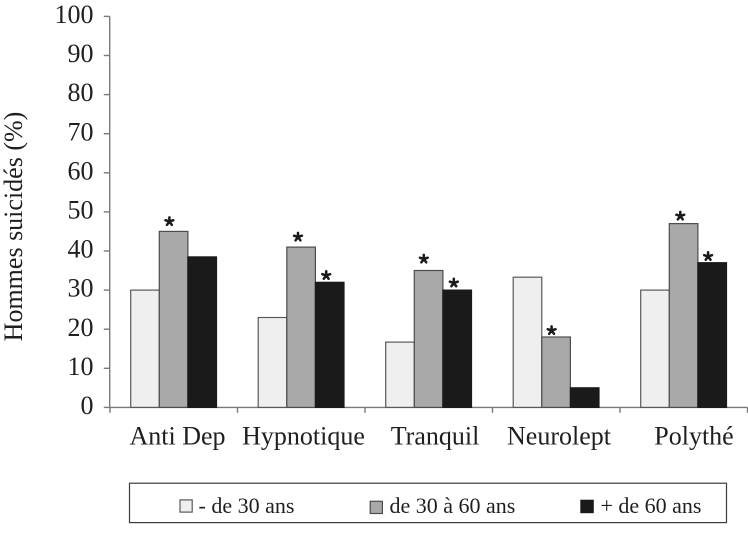  What do you see at coordinates (81, 288) in the screenshot?
I see `svg-text: 30` at bounding box center [81, 288].